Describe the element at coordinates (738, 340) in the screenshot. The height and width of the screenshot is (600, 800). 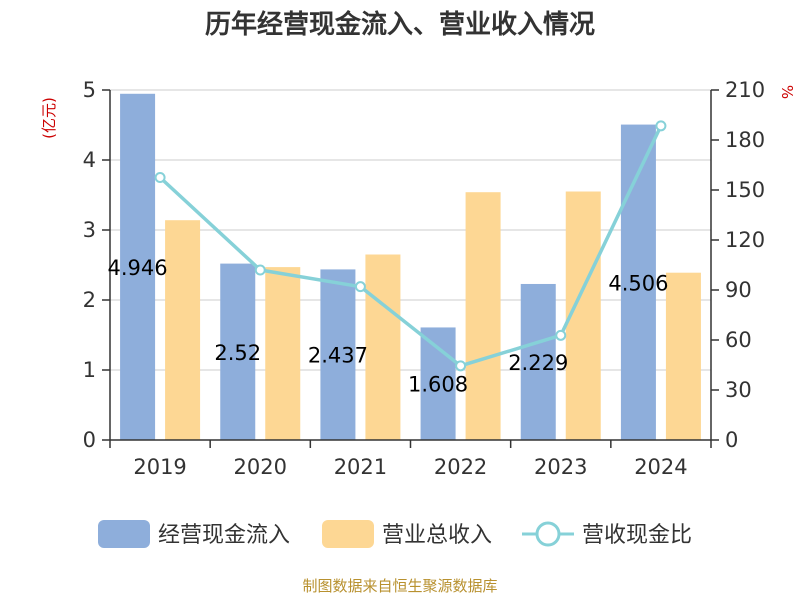
I see `right-axis-tick-label: 60` at that location.